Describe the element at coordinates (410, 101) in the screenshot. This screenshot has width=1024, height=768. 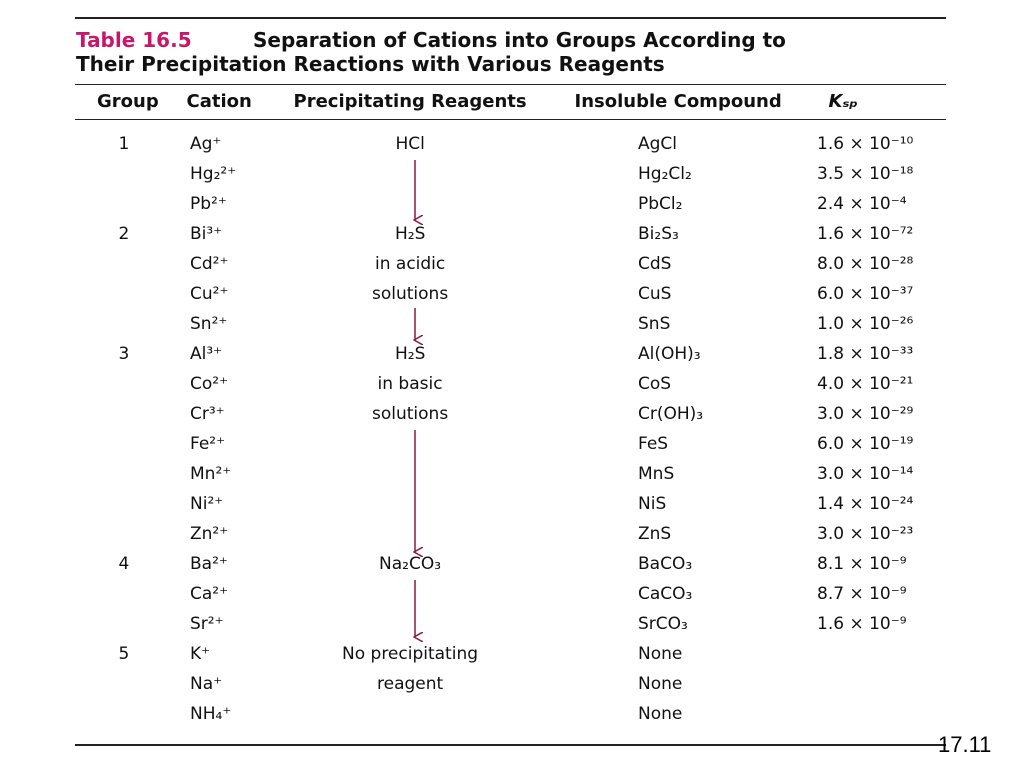
I see `column-header: Precipitating Reagents` at that location.